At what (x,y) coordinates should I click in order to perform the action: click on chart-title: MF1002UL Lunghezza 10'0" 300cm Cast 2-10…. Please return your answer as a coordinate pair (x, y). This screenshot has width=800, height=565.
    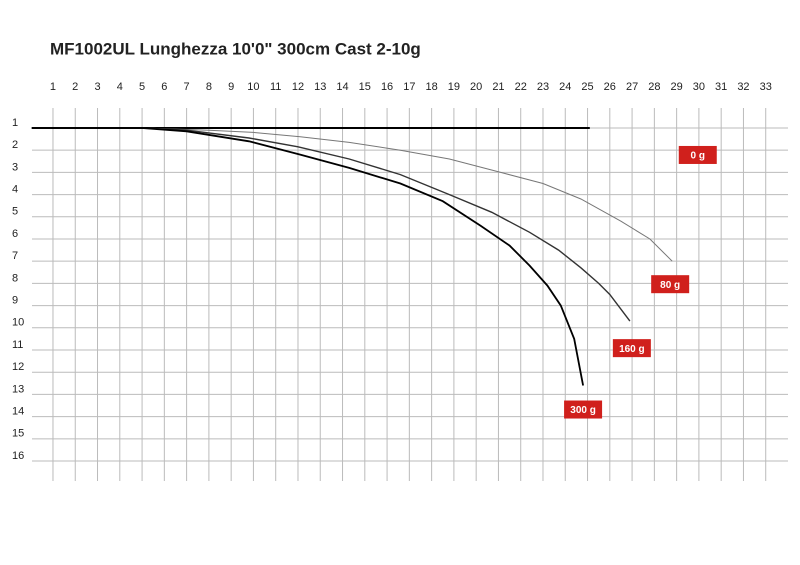
    Looking at the image, I should click on (235, 48).